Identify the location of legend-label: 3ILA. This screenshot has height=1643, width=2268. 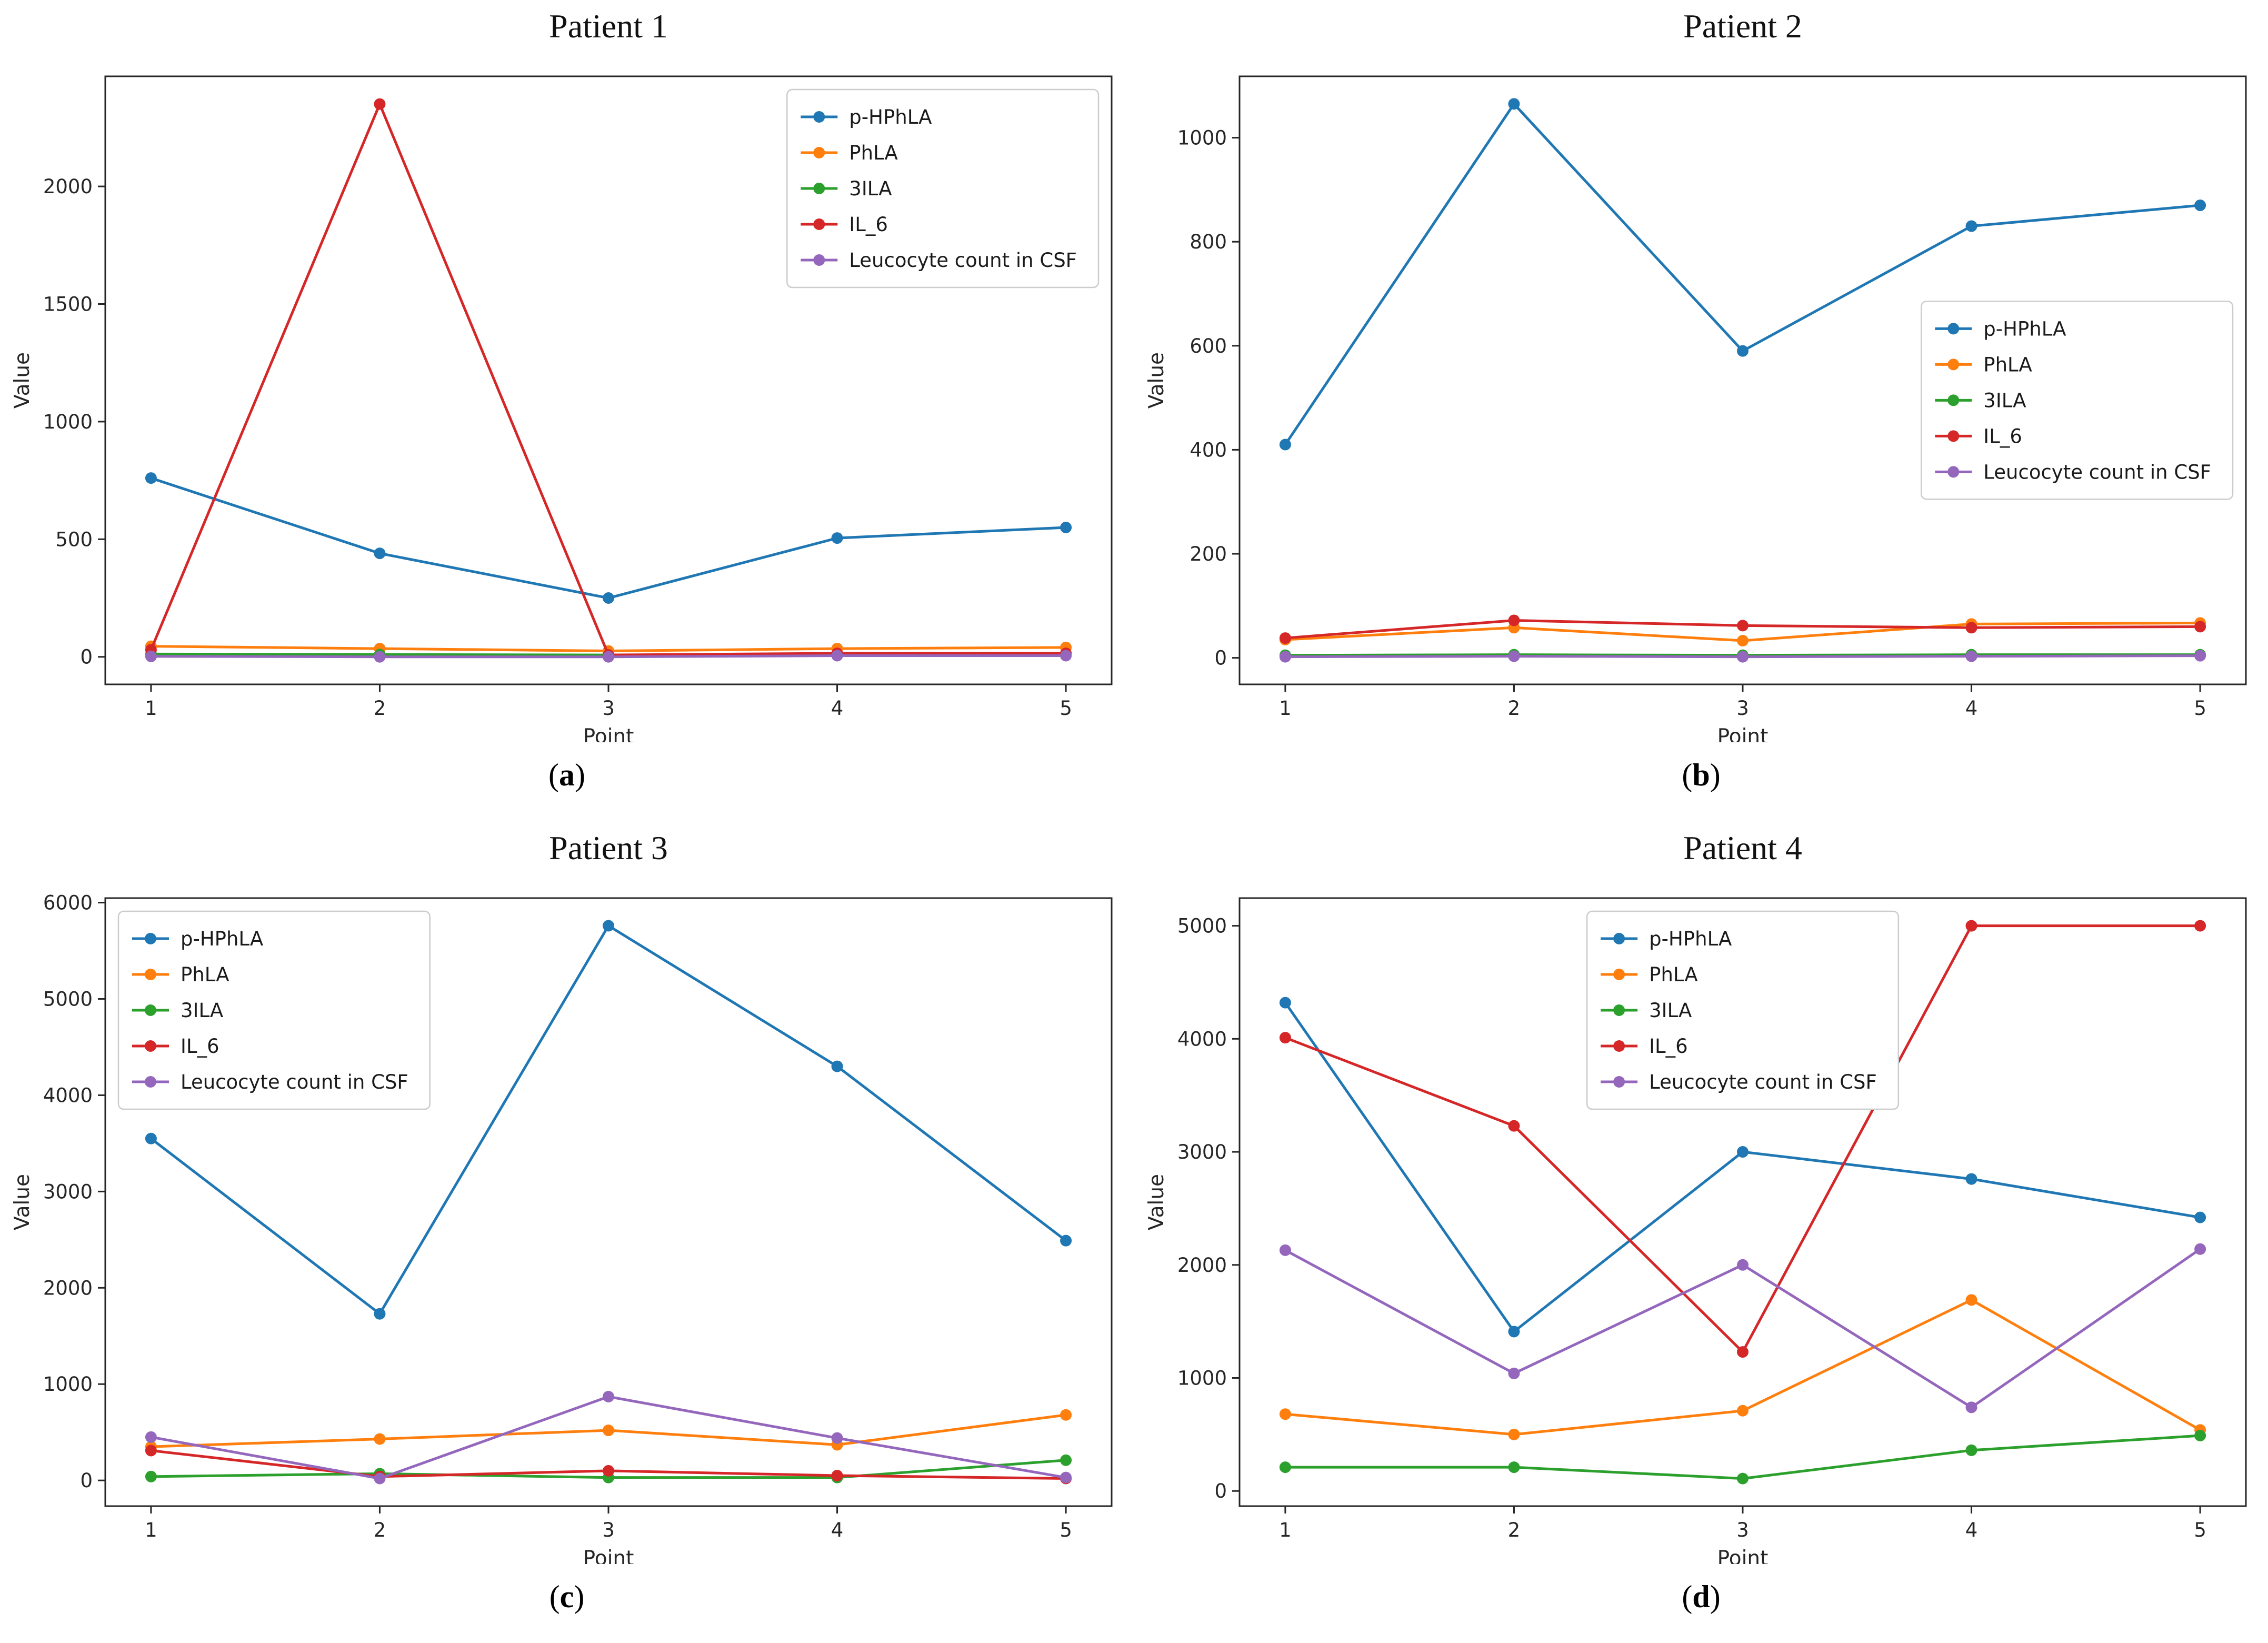
(202, 1010).